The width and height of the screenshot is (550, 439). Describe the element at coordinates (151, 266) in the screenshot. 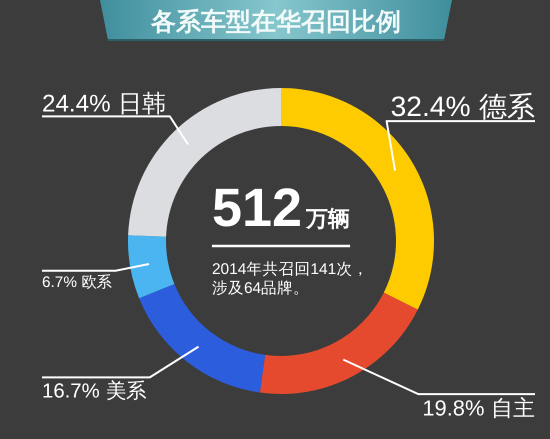

I see `donut-slice` at that location.